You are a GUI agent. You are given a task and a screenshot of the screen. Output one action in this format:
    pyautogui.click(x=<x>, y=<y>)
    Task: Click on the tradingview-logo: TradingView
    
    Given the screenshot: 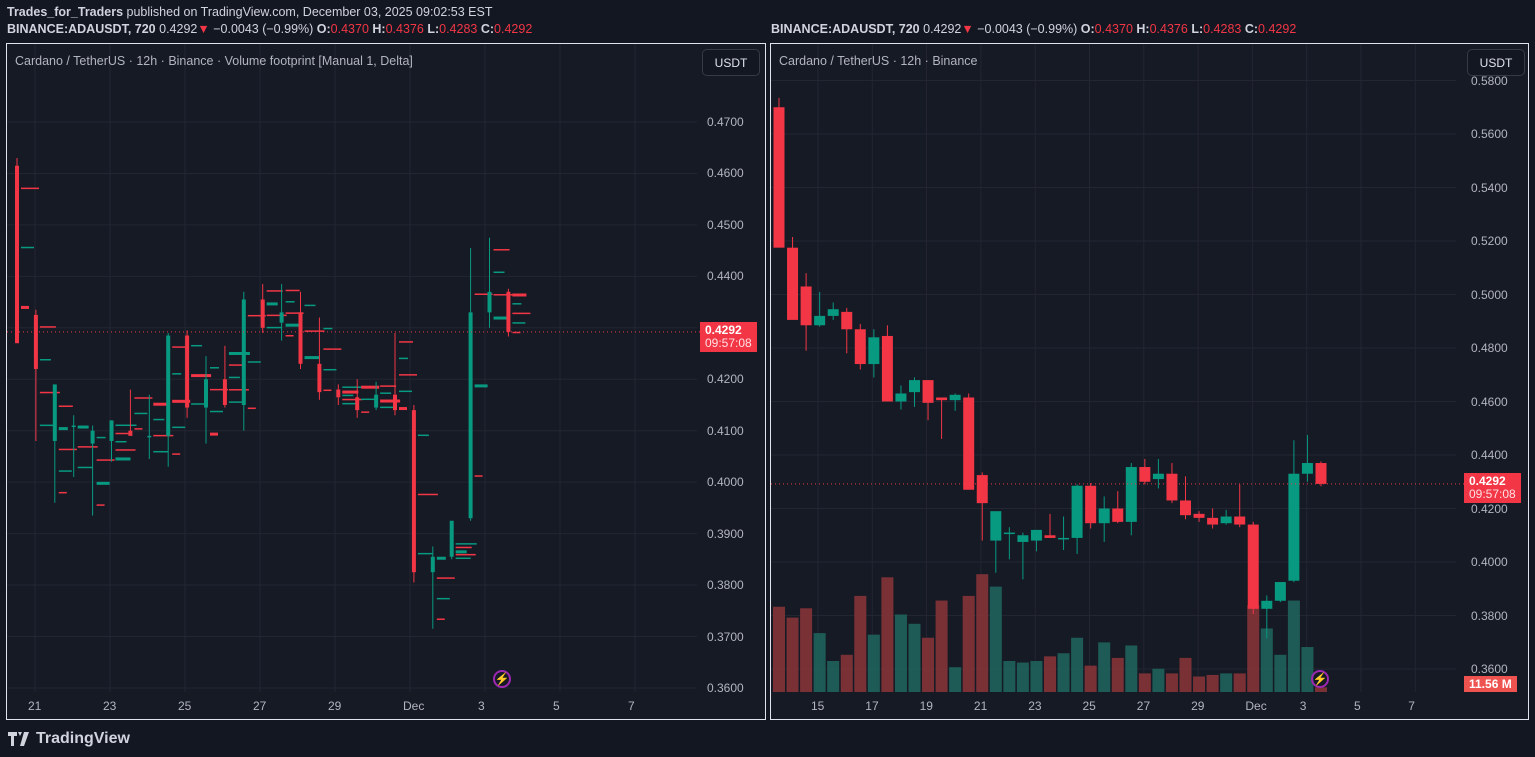 What is the action you would take?
    pyautogui.click(x=69, y=739)
    